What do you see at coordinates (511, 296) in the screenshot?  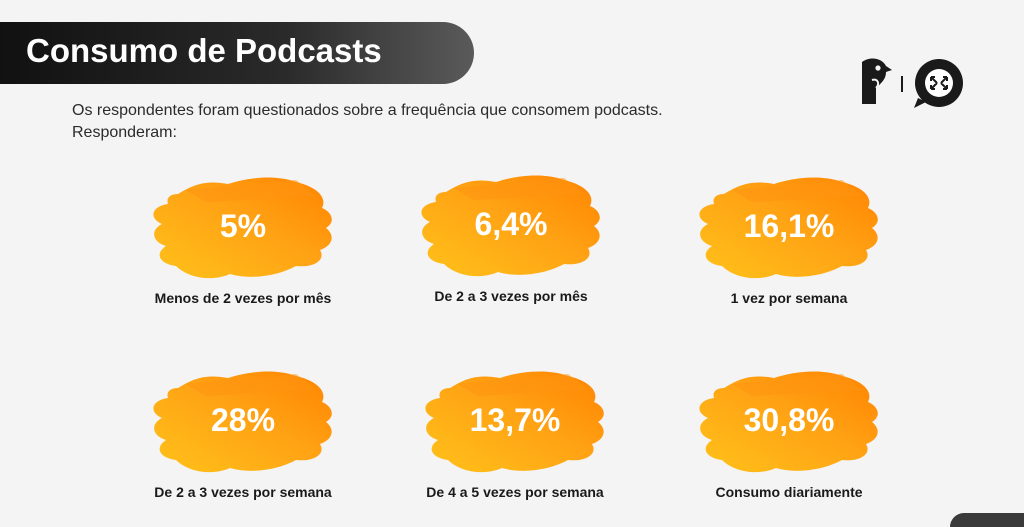 I see `stat-label: De 2 a 3 vezes por mês` at bounding box center [511, 296].